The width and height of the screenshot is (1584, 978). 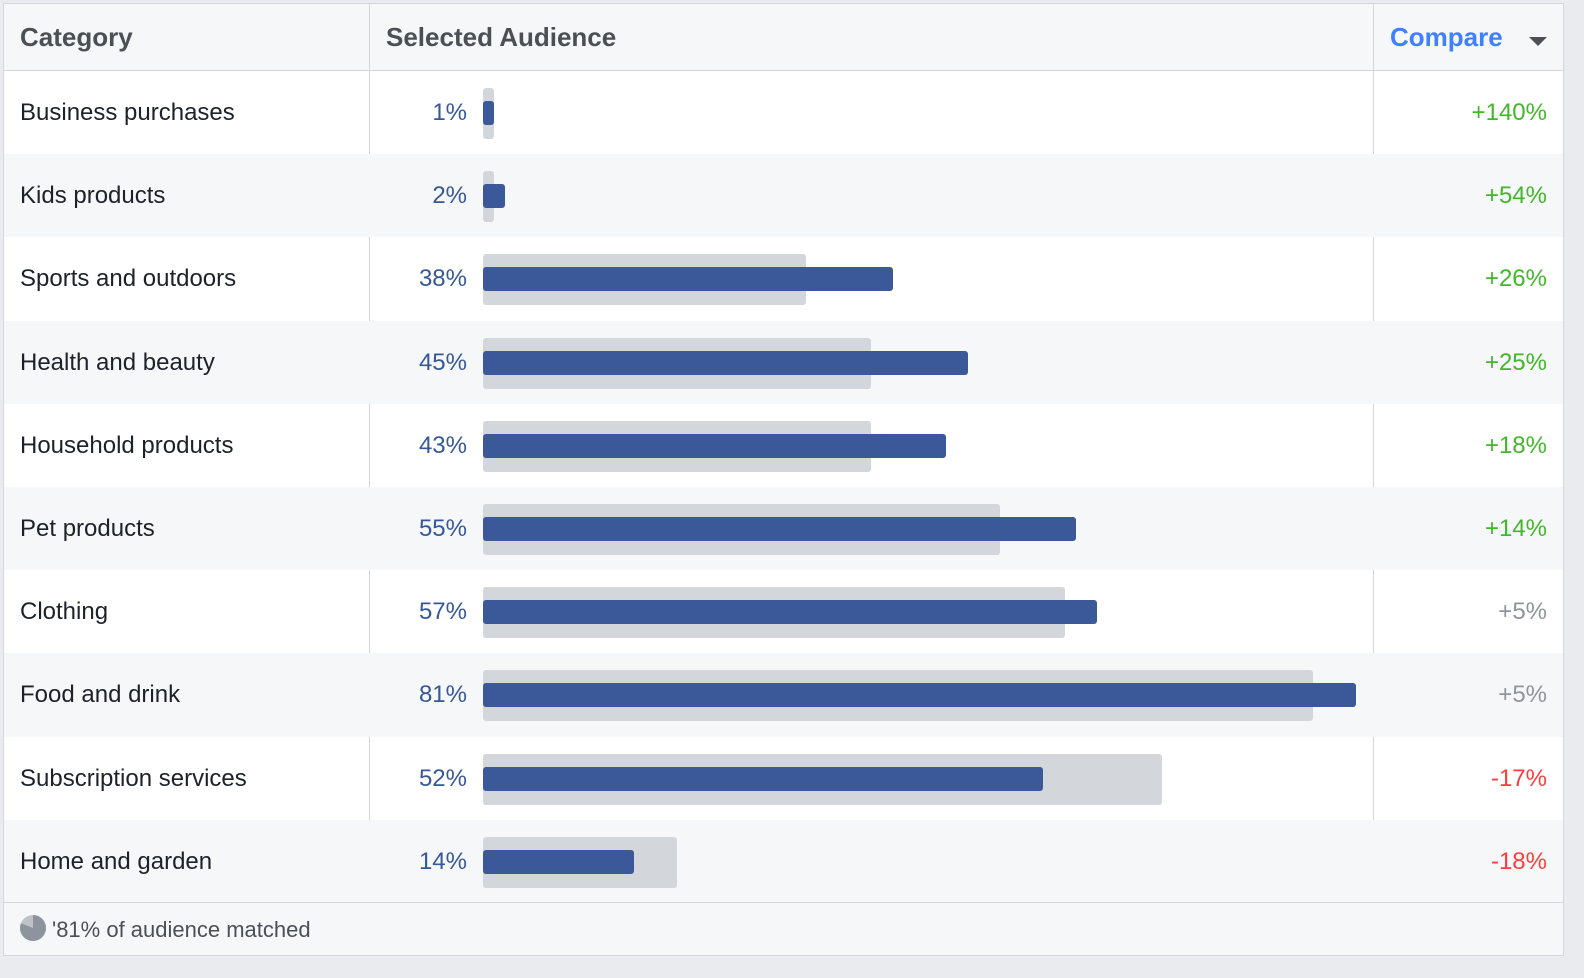 I want to click on selected-audience-percent: 1%, so click(x=449, y=112).